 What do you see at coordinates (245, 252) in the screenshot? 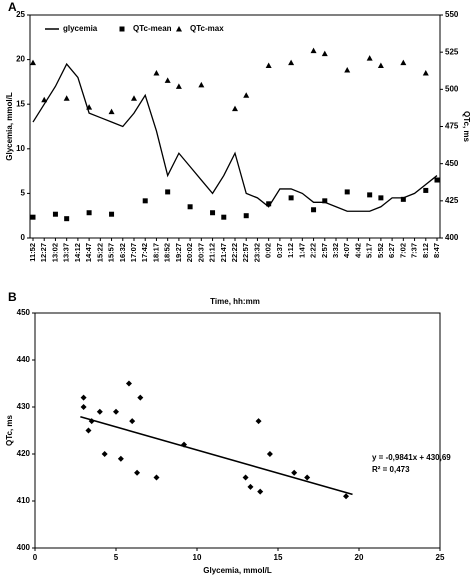
I see `x-tick-label: 22:57` at bounding box center [245, 252].